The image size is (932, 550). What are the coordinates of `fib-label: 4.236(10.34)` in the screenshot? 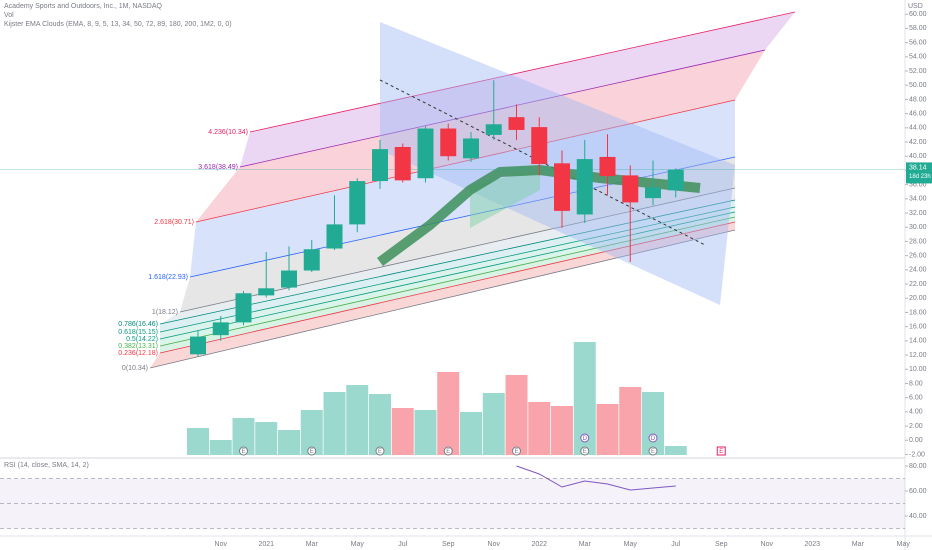 It's located at (228, 132).